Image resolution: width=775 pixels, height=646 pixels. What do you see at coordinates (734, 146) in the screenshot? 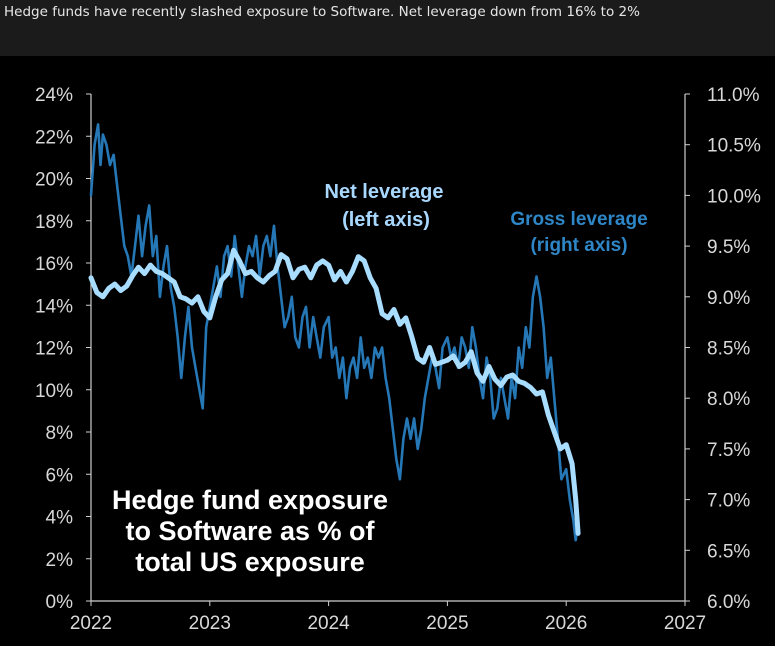
I see `right-tick-label: 10.5%` at bounding box center [734, 146].